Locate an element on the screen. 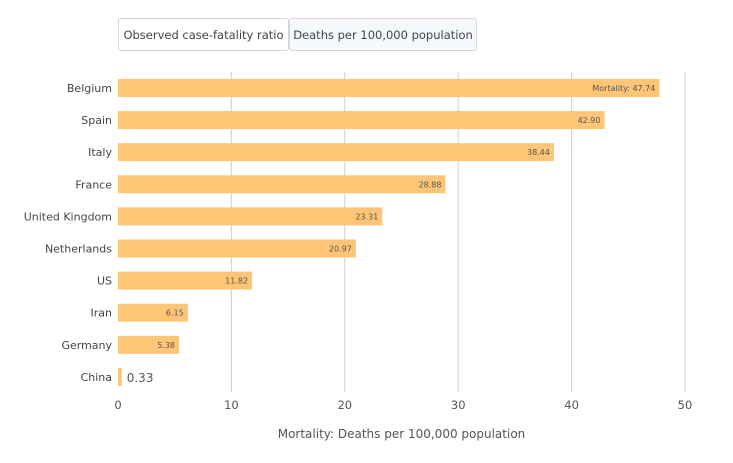 The height and width of the screenshot is (463, 733). category-label: US is located at coordinates (104, 281).